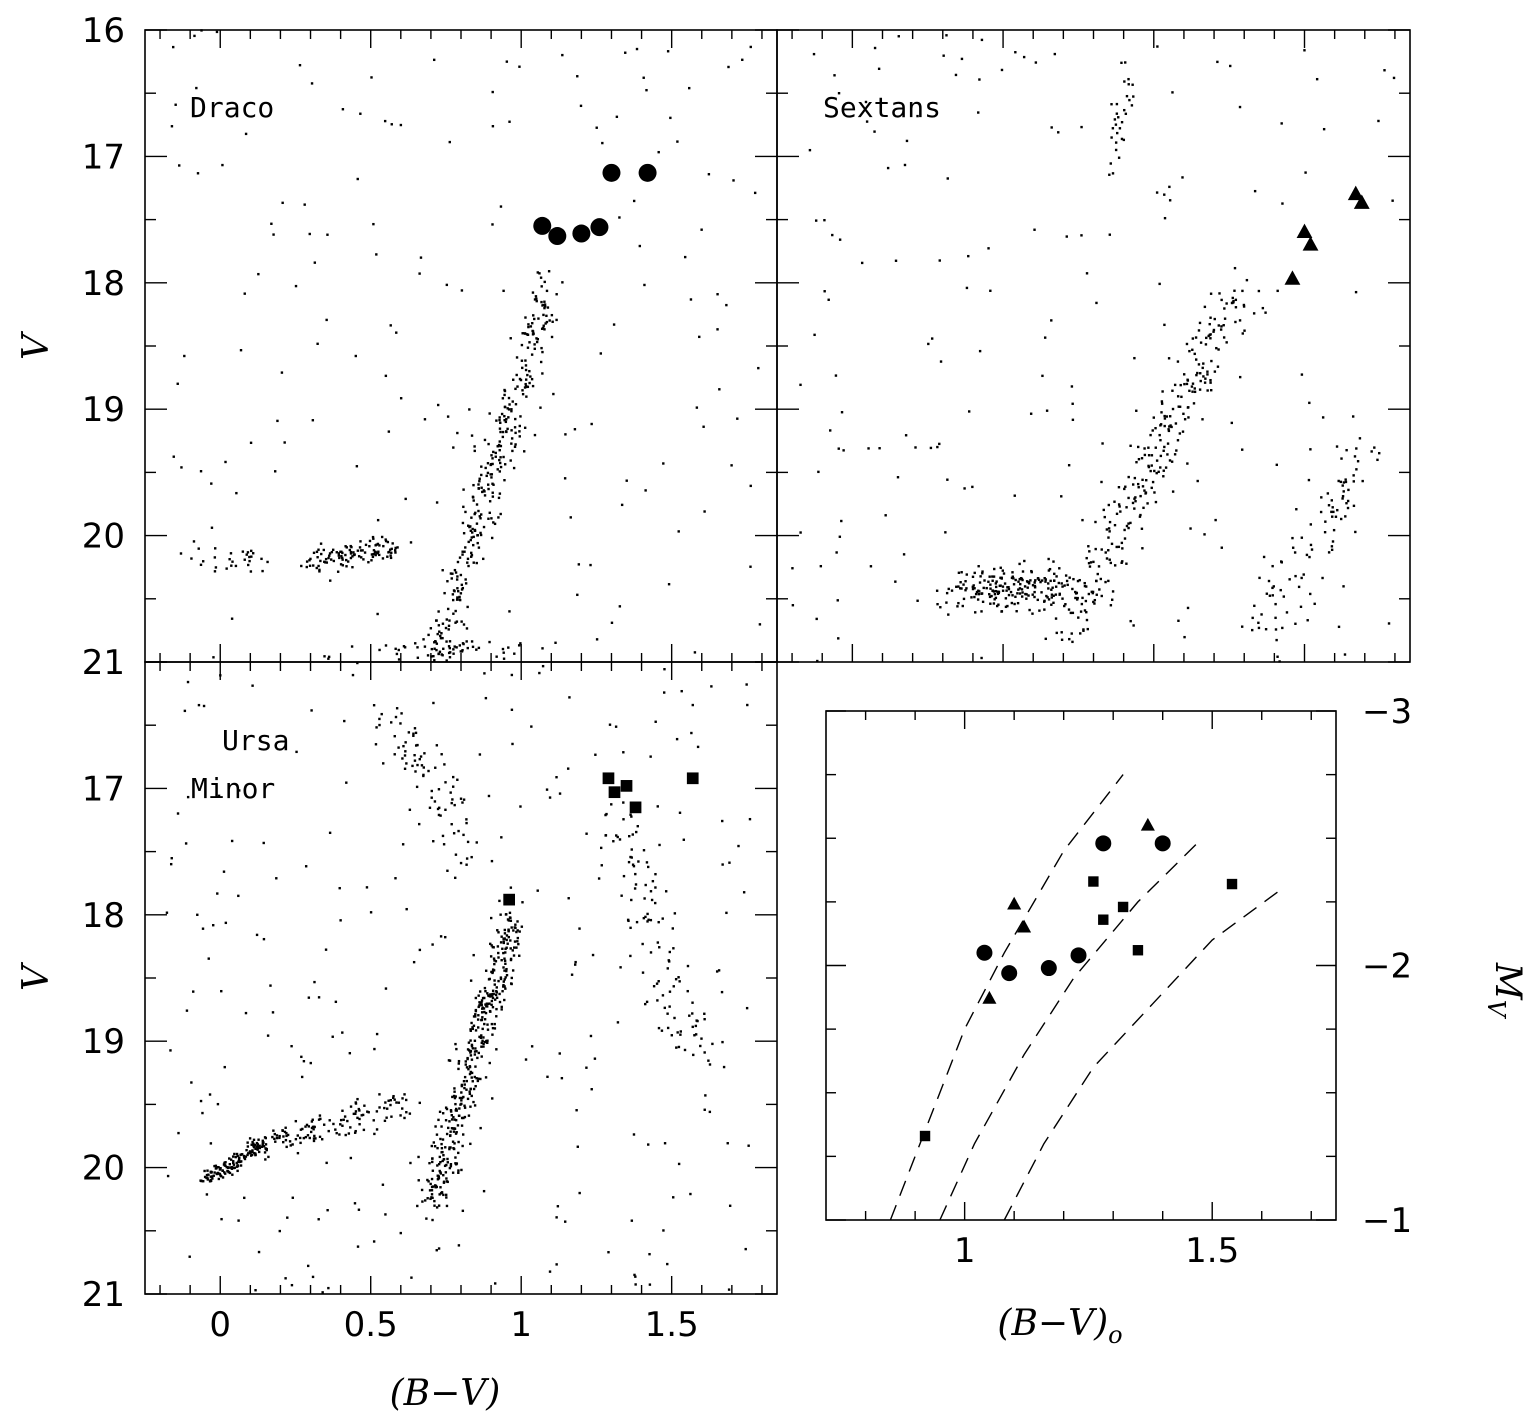 This screenshot has width=1531, height=1425. What do you see at coordinates (103, 1042) in the screenshot?
I see `y-tick-label: 19` at bounding box center [103, 1042].